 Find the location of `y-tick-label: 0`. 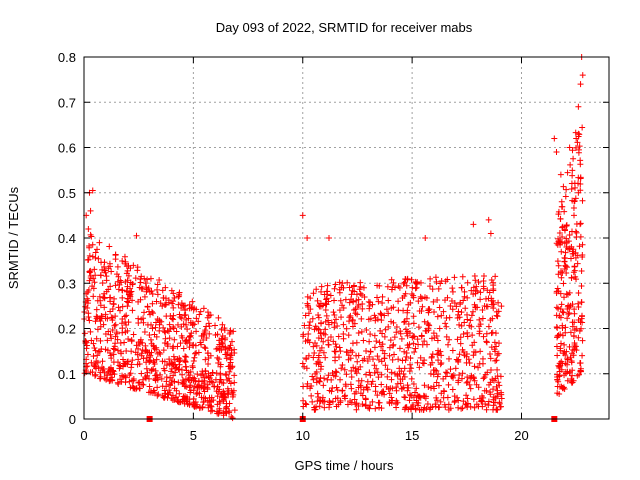

y-tick-label: 0 is located at coordinates (72, 419).